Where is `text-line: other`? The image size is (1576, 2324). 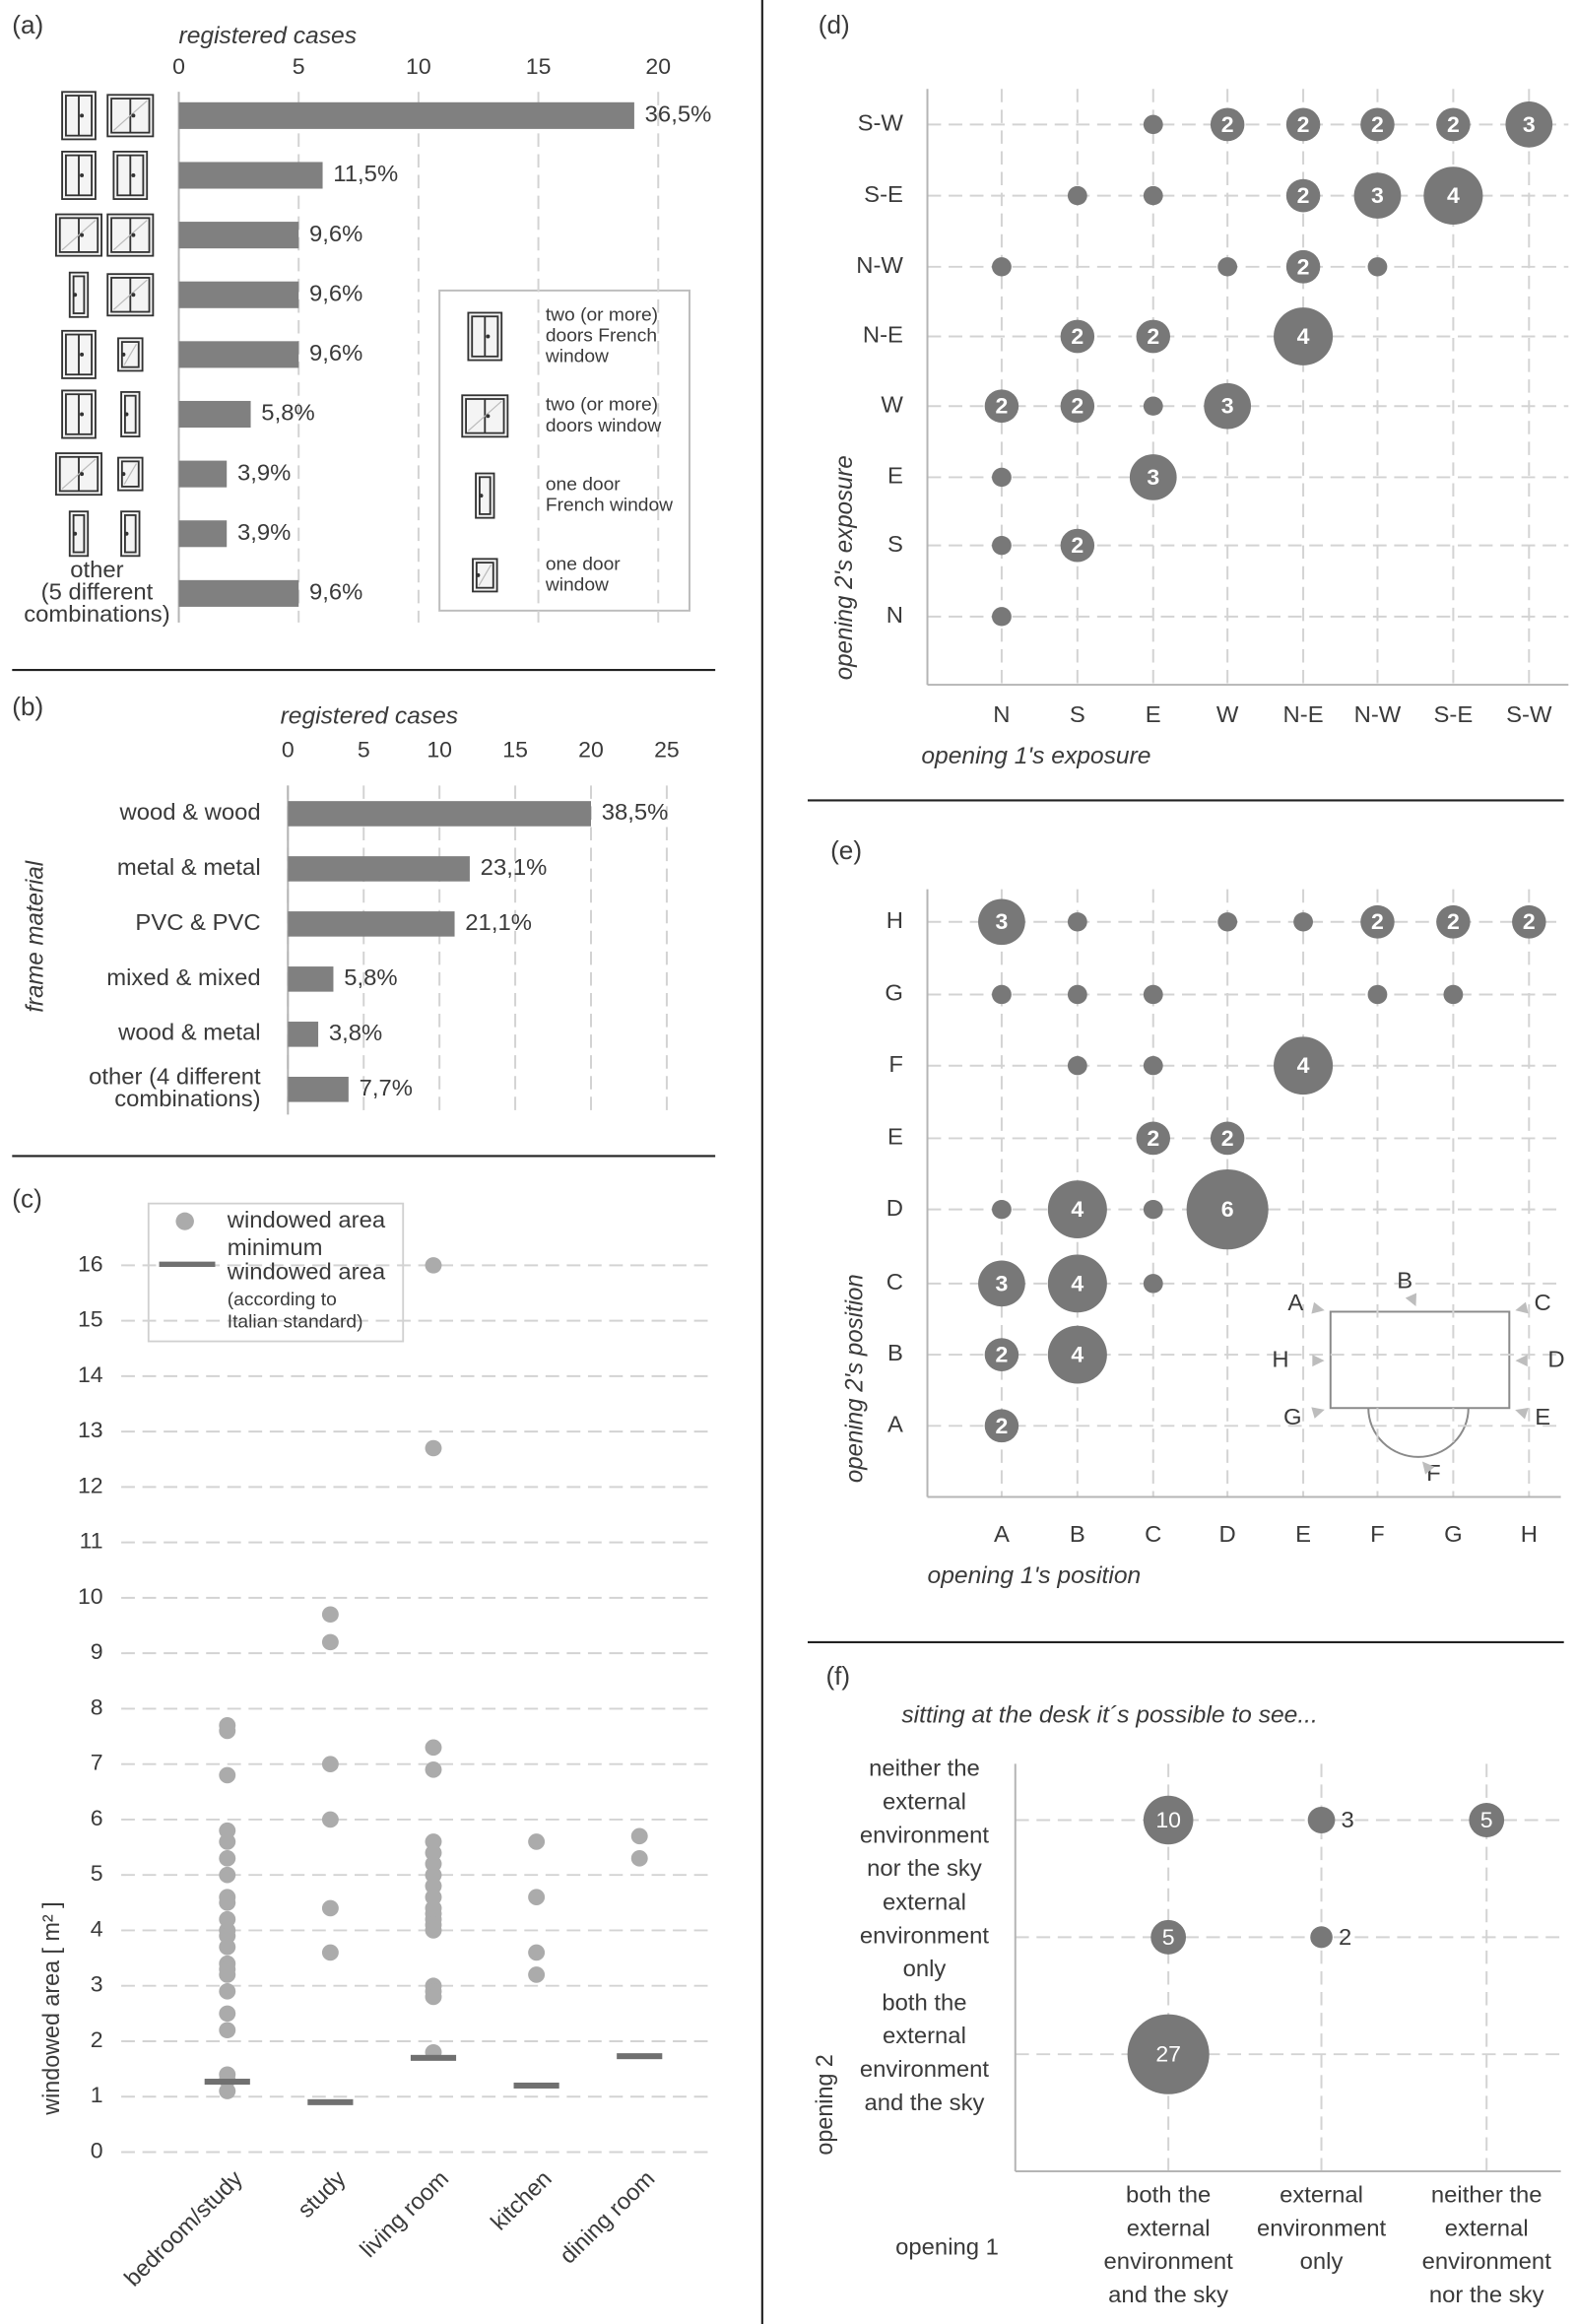 text-line: other is located at coordinates (96, 569).